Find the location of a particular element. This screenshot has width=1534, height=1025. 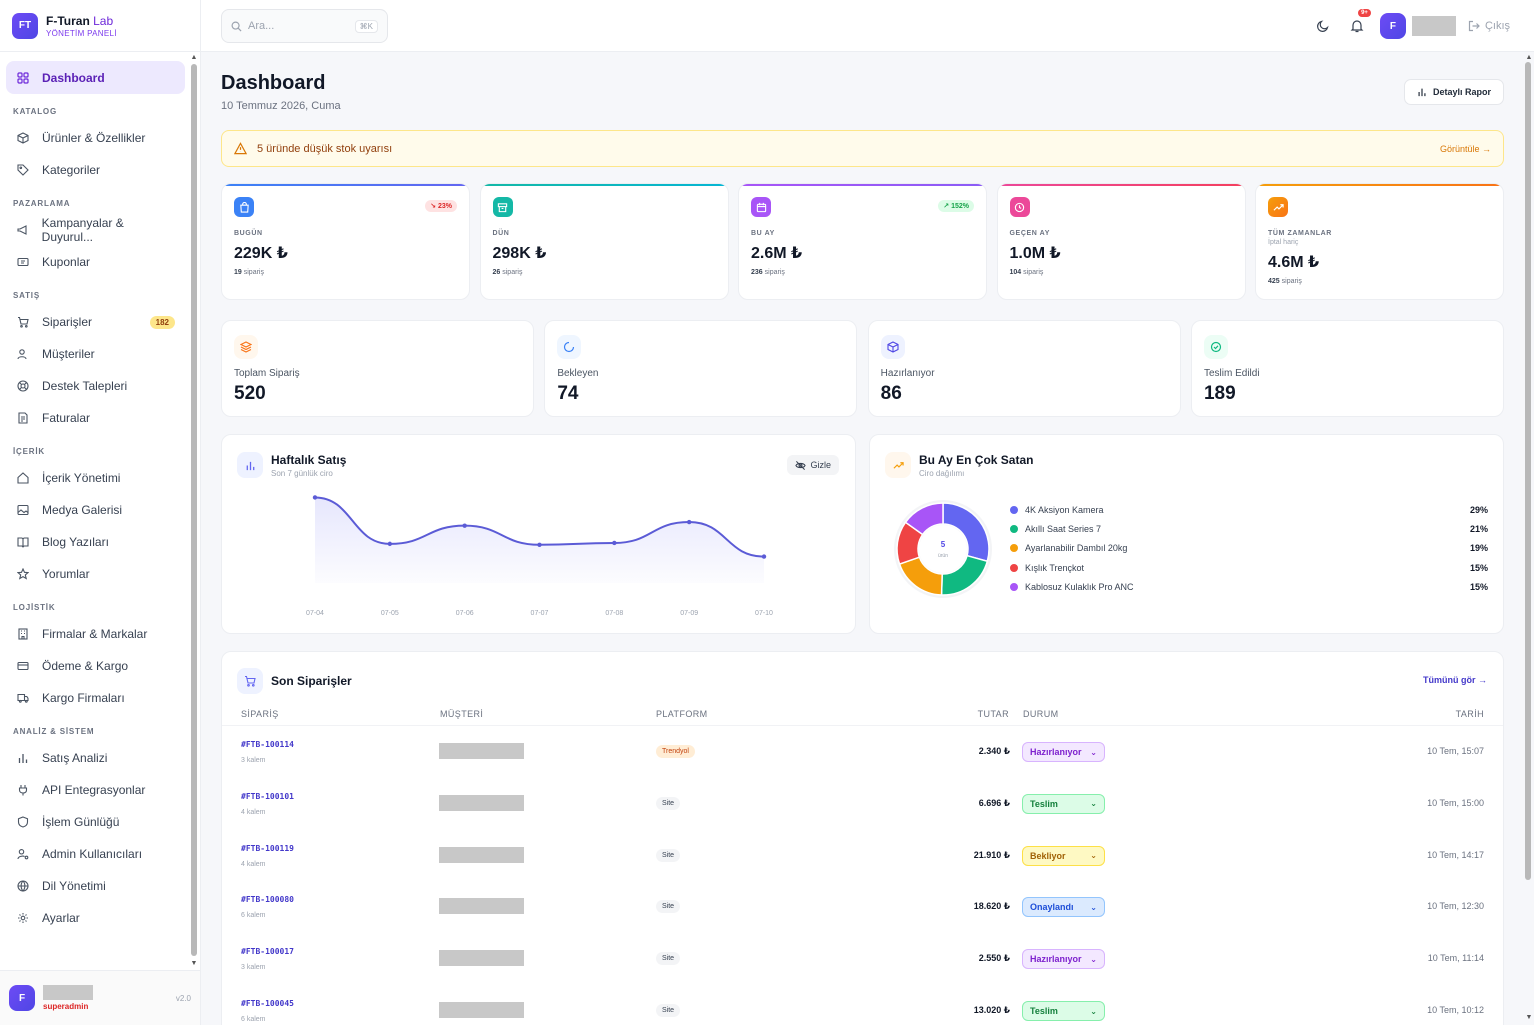

kpi-card-yesterday: DÜN 298K ₺ 26 sipariş is located at coordinates (604, 241).